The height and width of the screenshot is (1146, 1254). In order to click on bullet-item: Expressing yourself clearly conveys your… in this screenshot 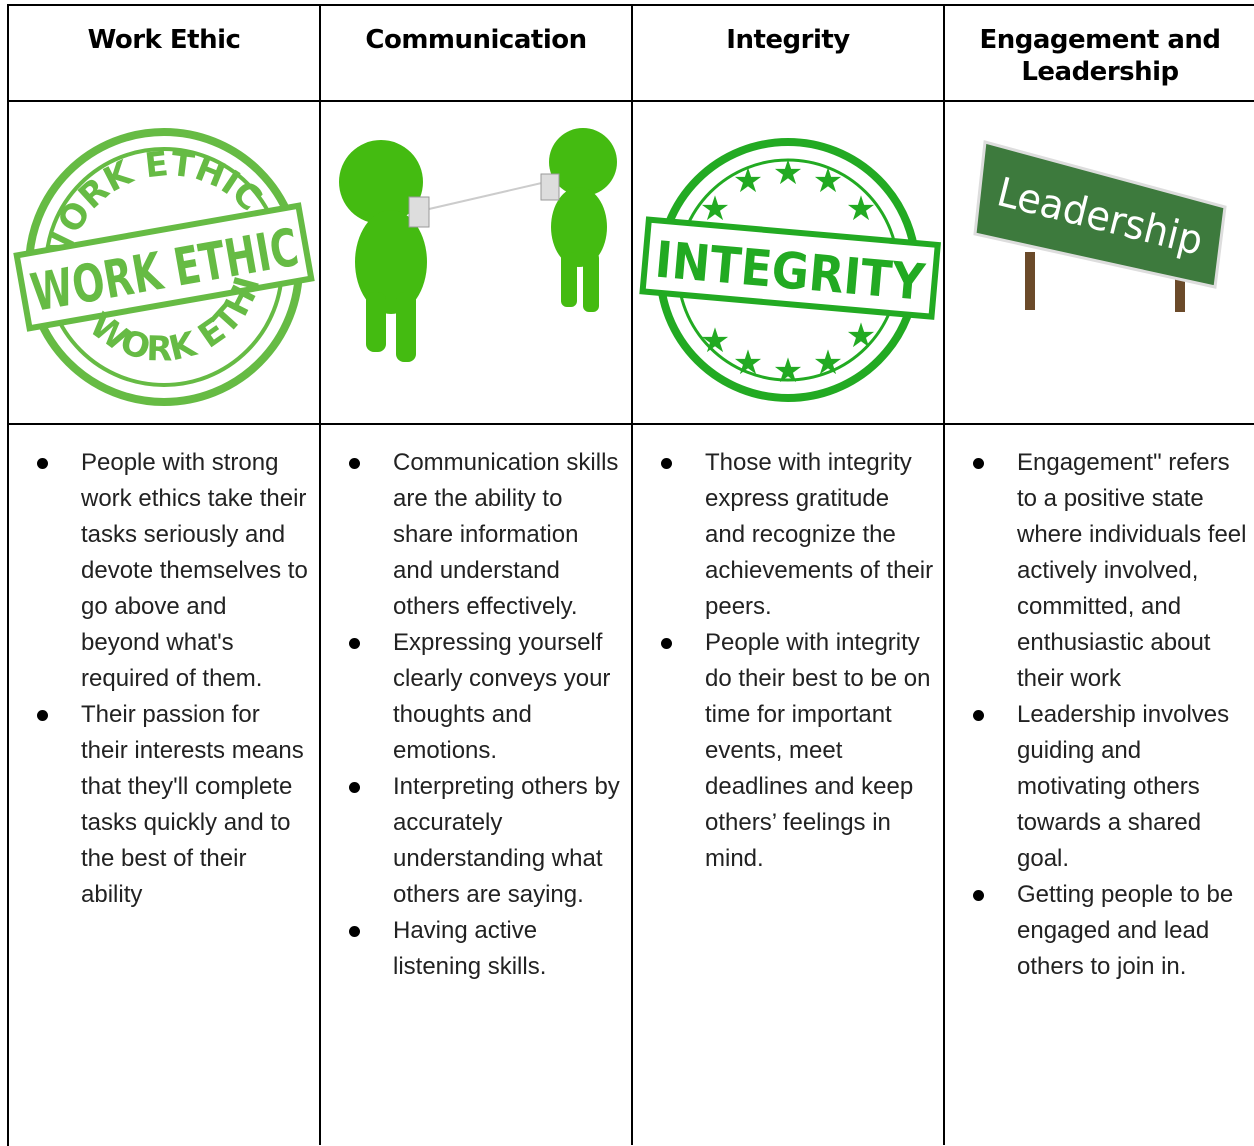, I will do `click(486, 697)`.